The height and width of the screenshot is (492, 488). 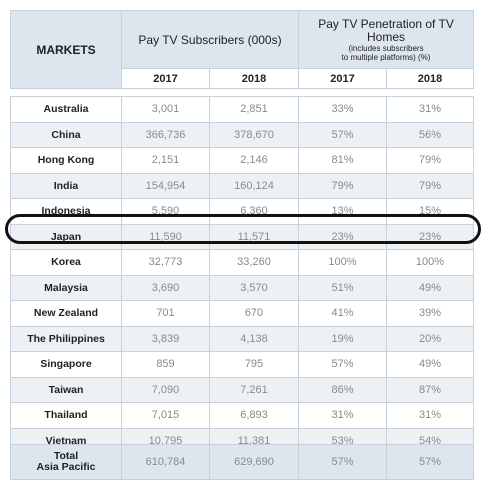 What do you see at coordinates (165, 415) in the screenshot?
I see `subscribers-2017-cell: 7,015` at bounding box center [165, 415].